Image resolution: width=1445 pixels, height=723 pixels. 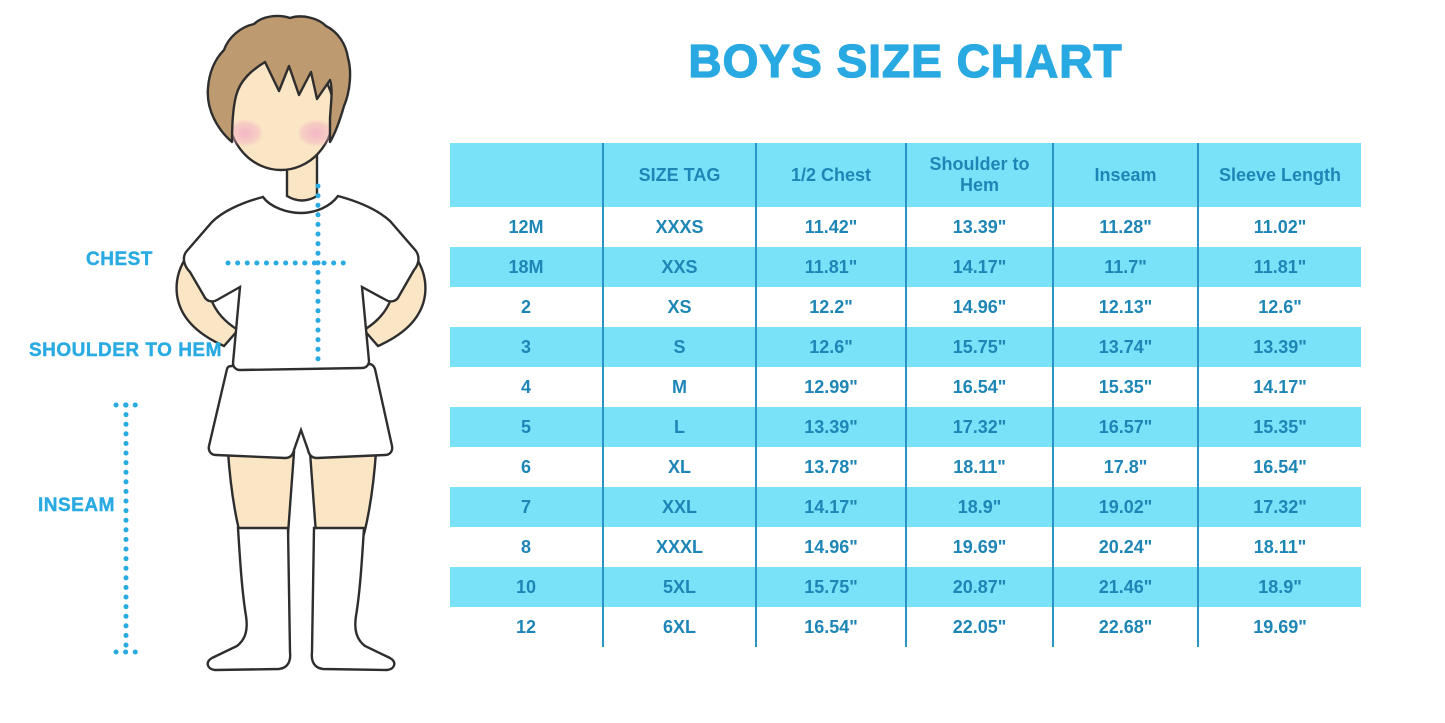 What do you see at coordinates (300, 411) in the screenshot?
I see `shorts` at bounding box center [300, 411].